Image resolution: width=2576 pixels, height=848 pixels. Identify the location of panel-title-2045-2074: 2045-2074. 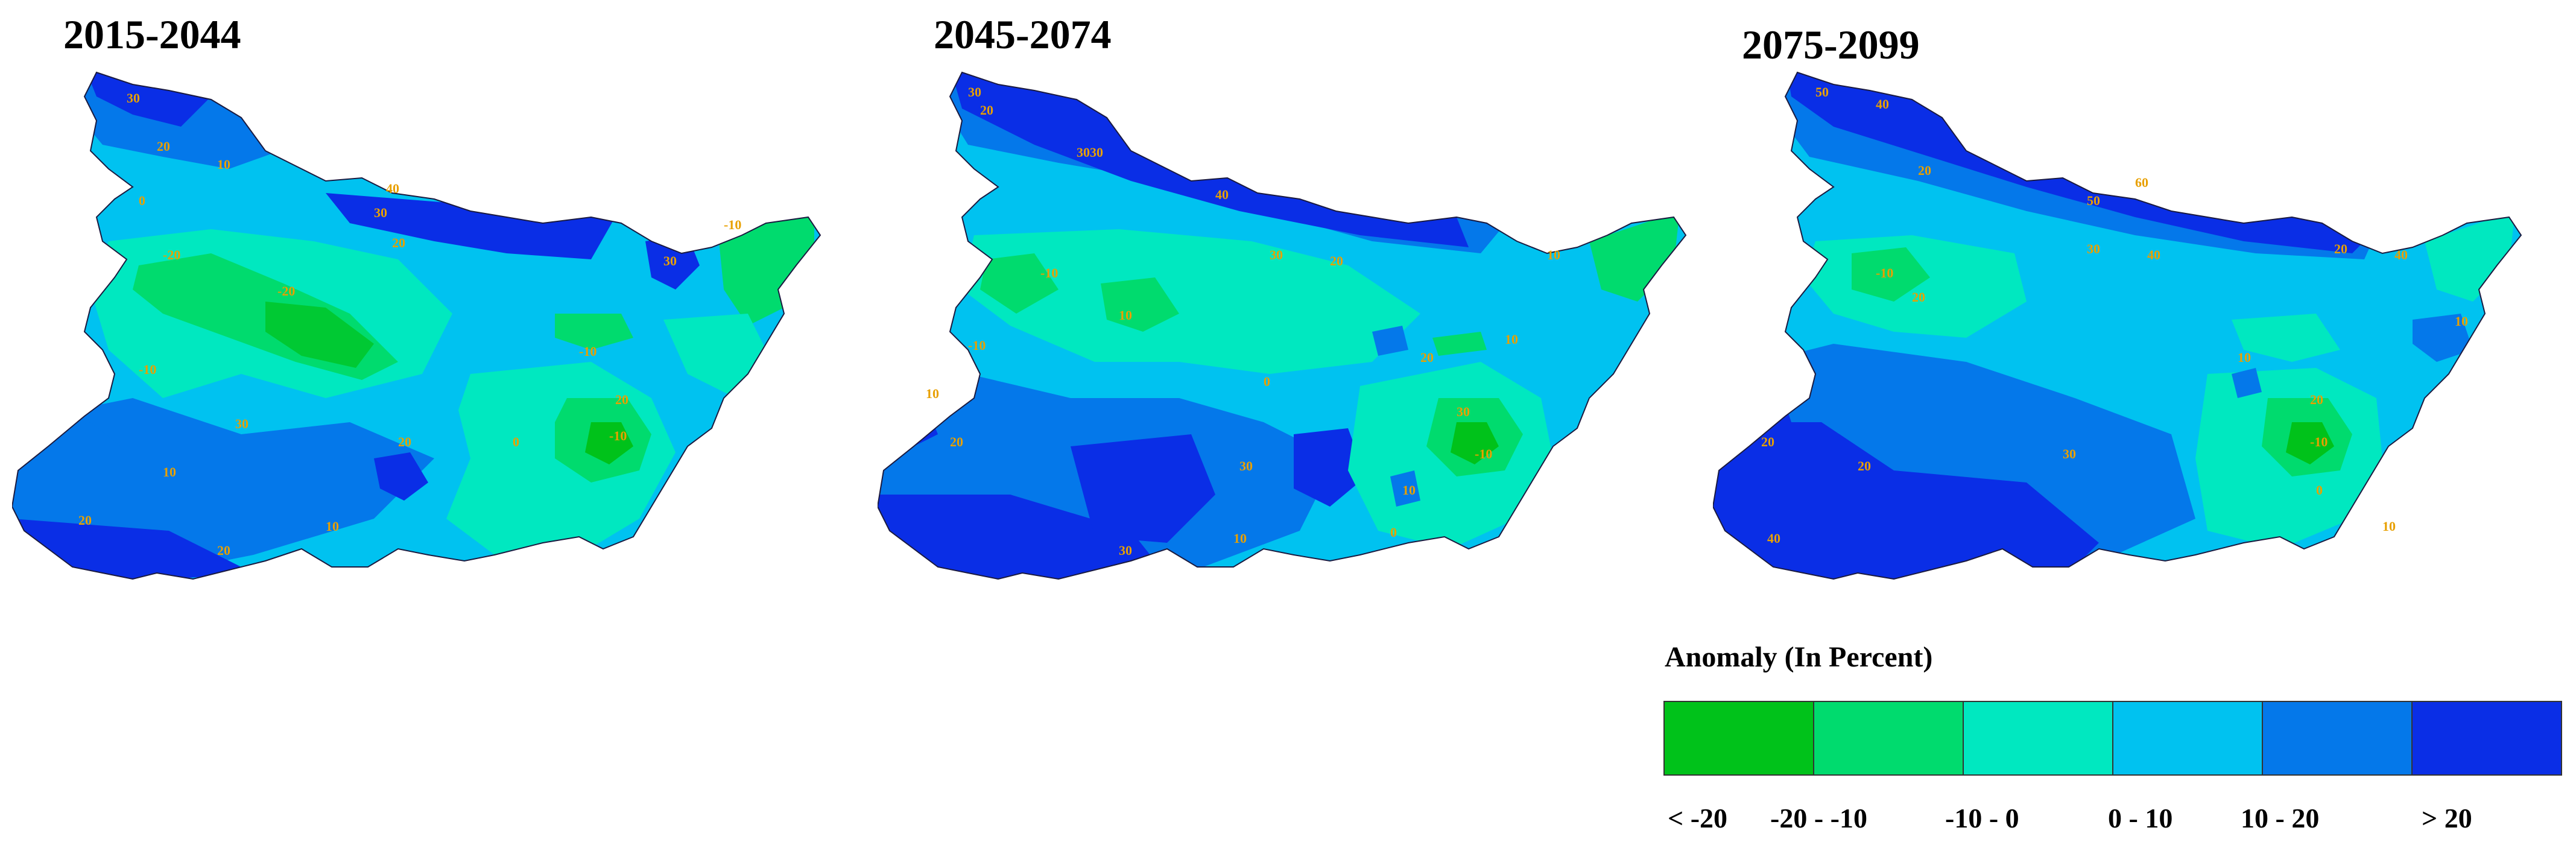
(1023, 34).